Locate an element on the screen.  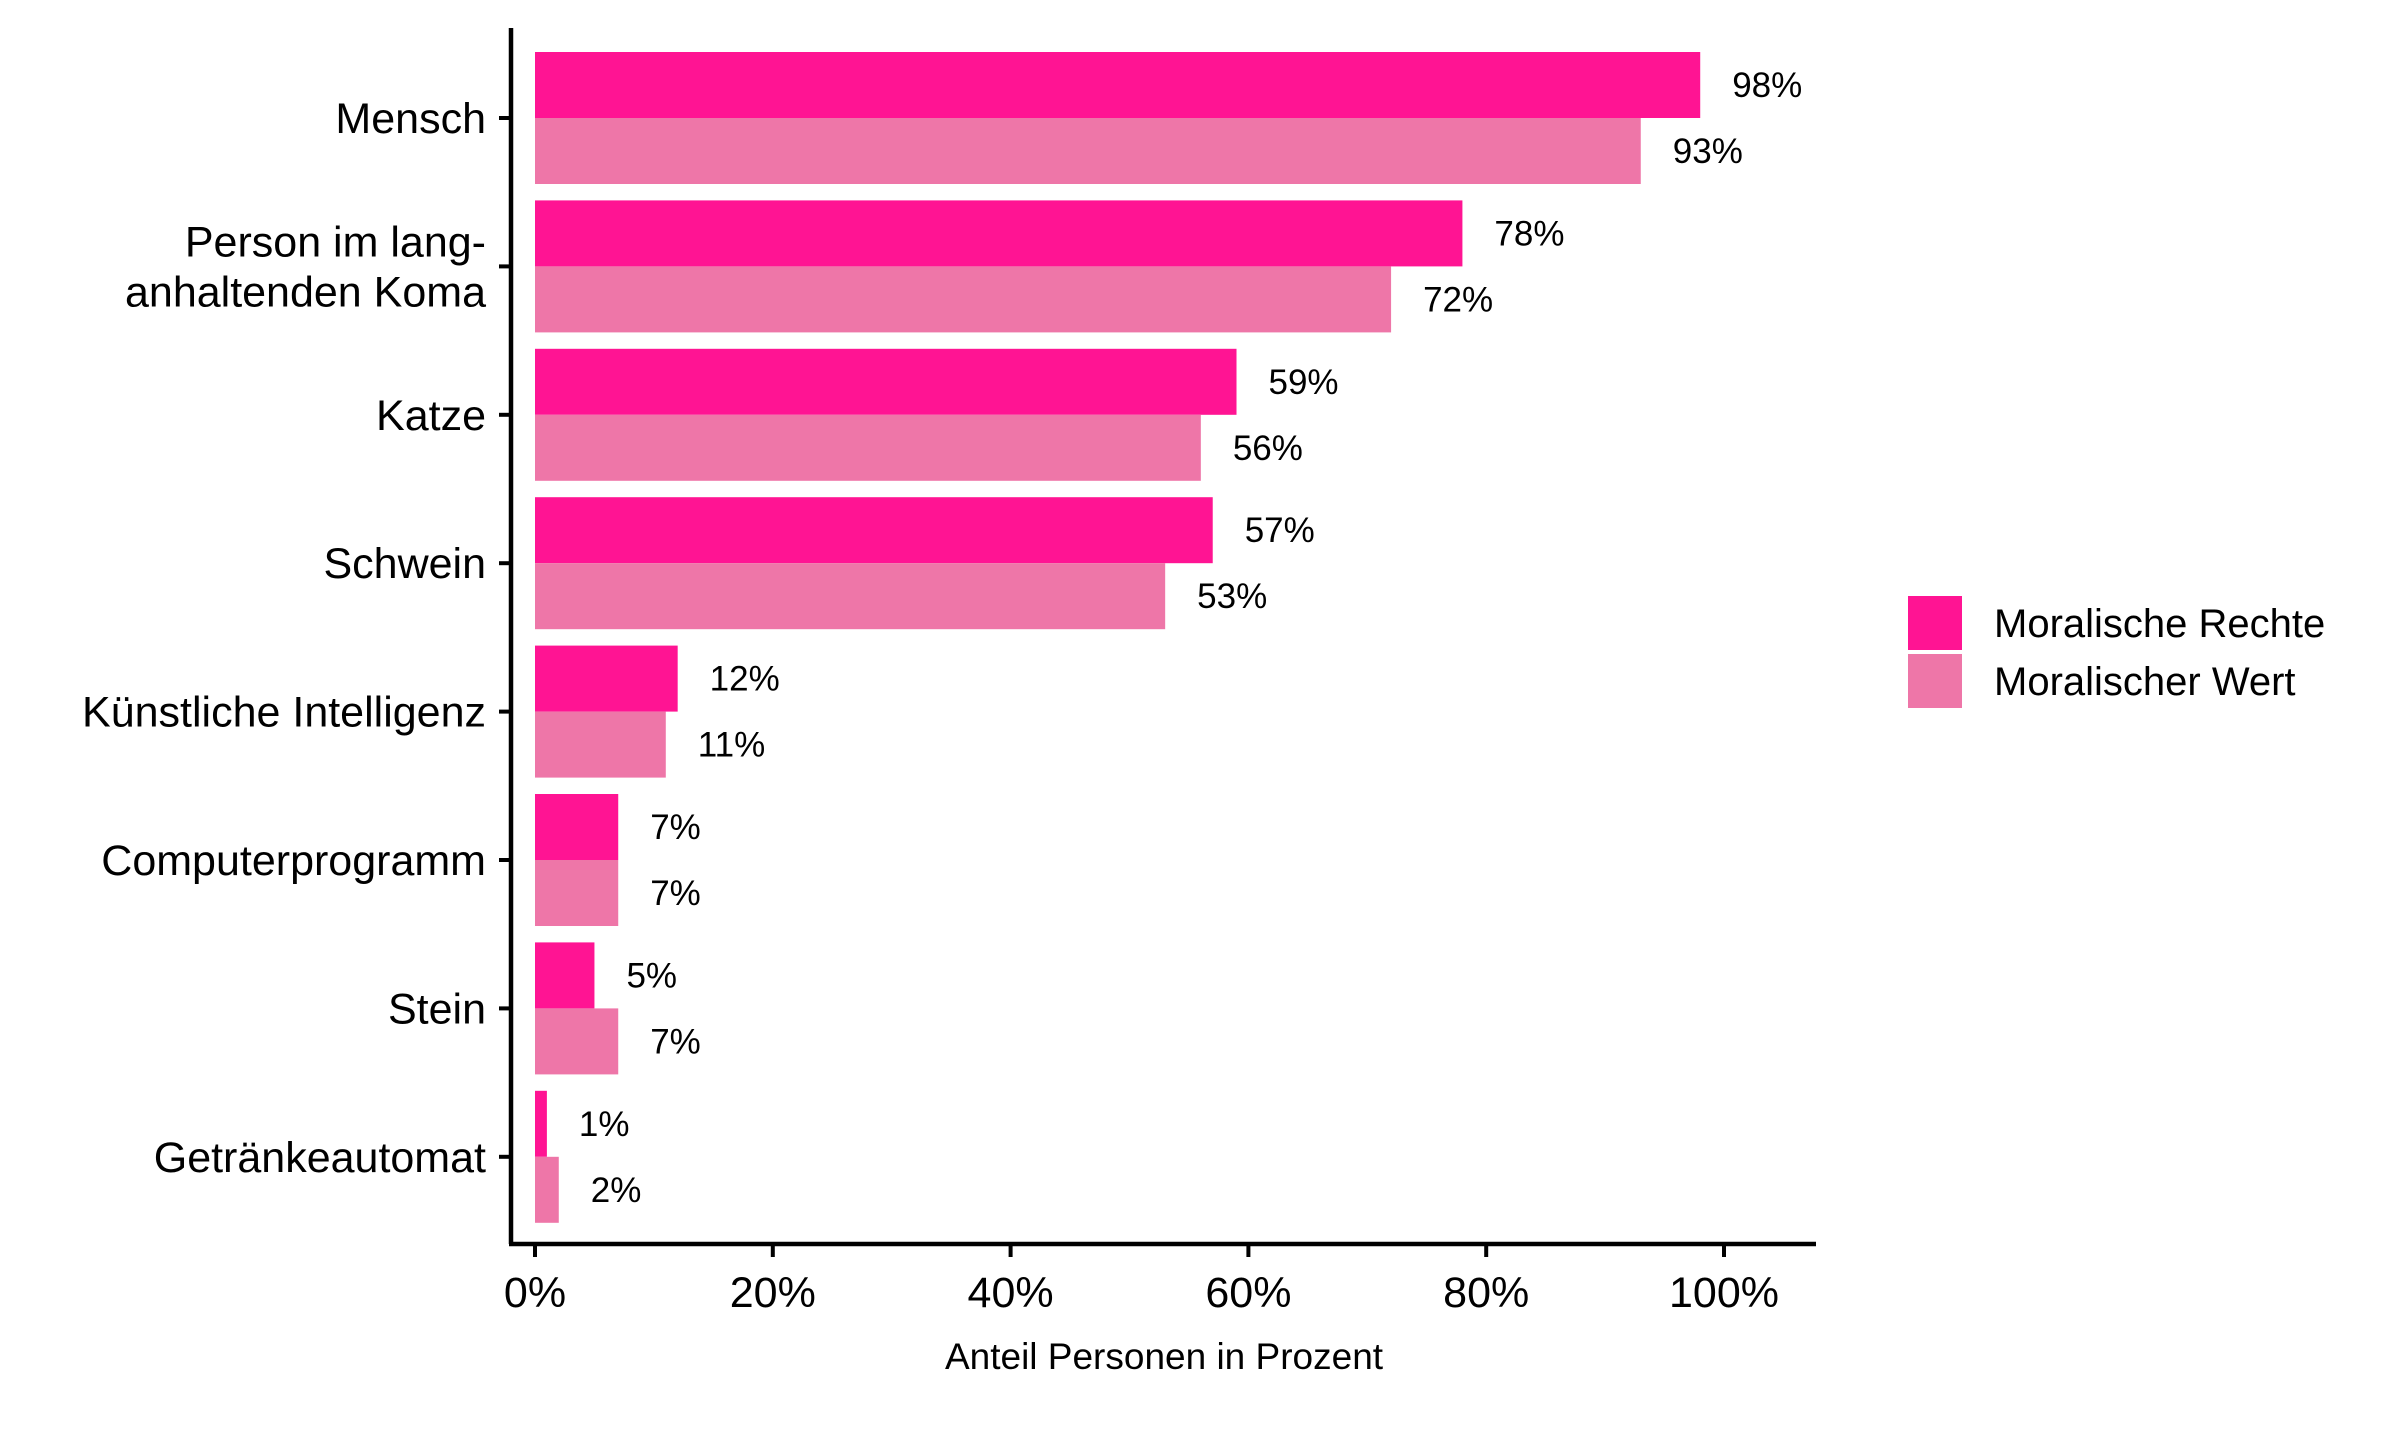
category-label-line: Künstliche Intelligenz is located at coordinates (284, 713).